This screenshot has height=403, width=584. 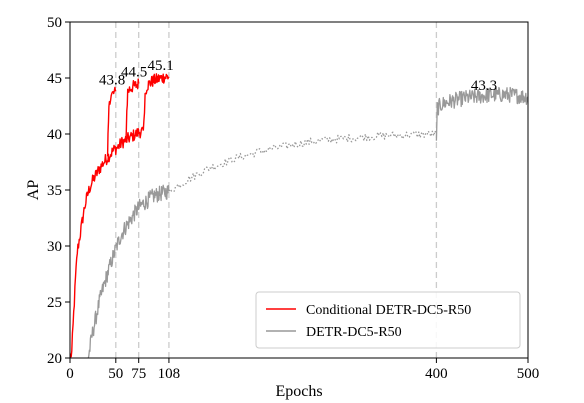 I want to click on x-tick-label-3: 108, so click(x=169, y=374).